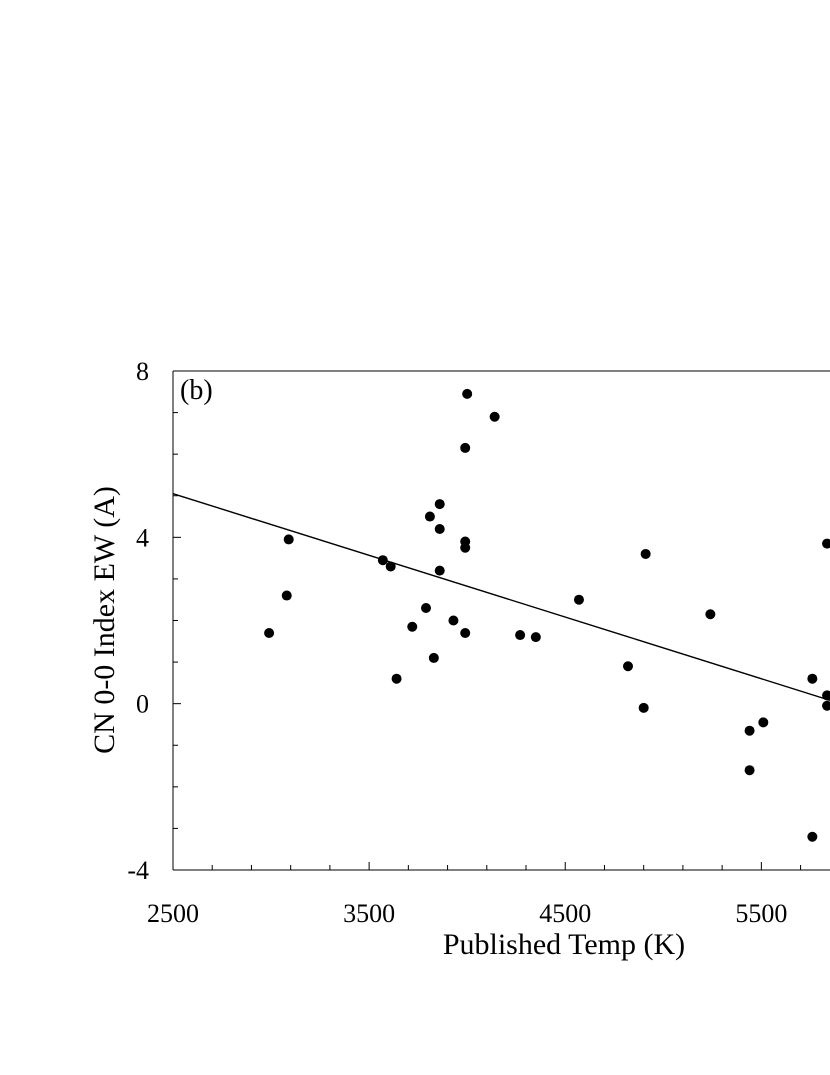 The height and width of the screenshot is (1075, 830). What do you see at coordinates (142, 371) in the screenshot?
I see `y-tick-label: 8` at bounding box center [142, 371].